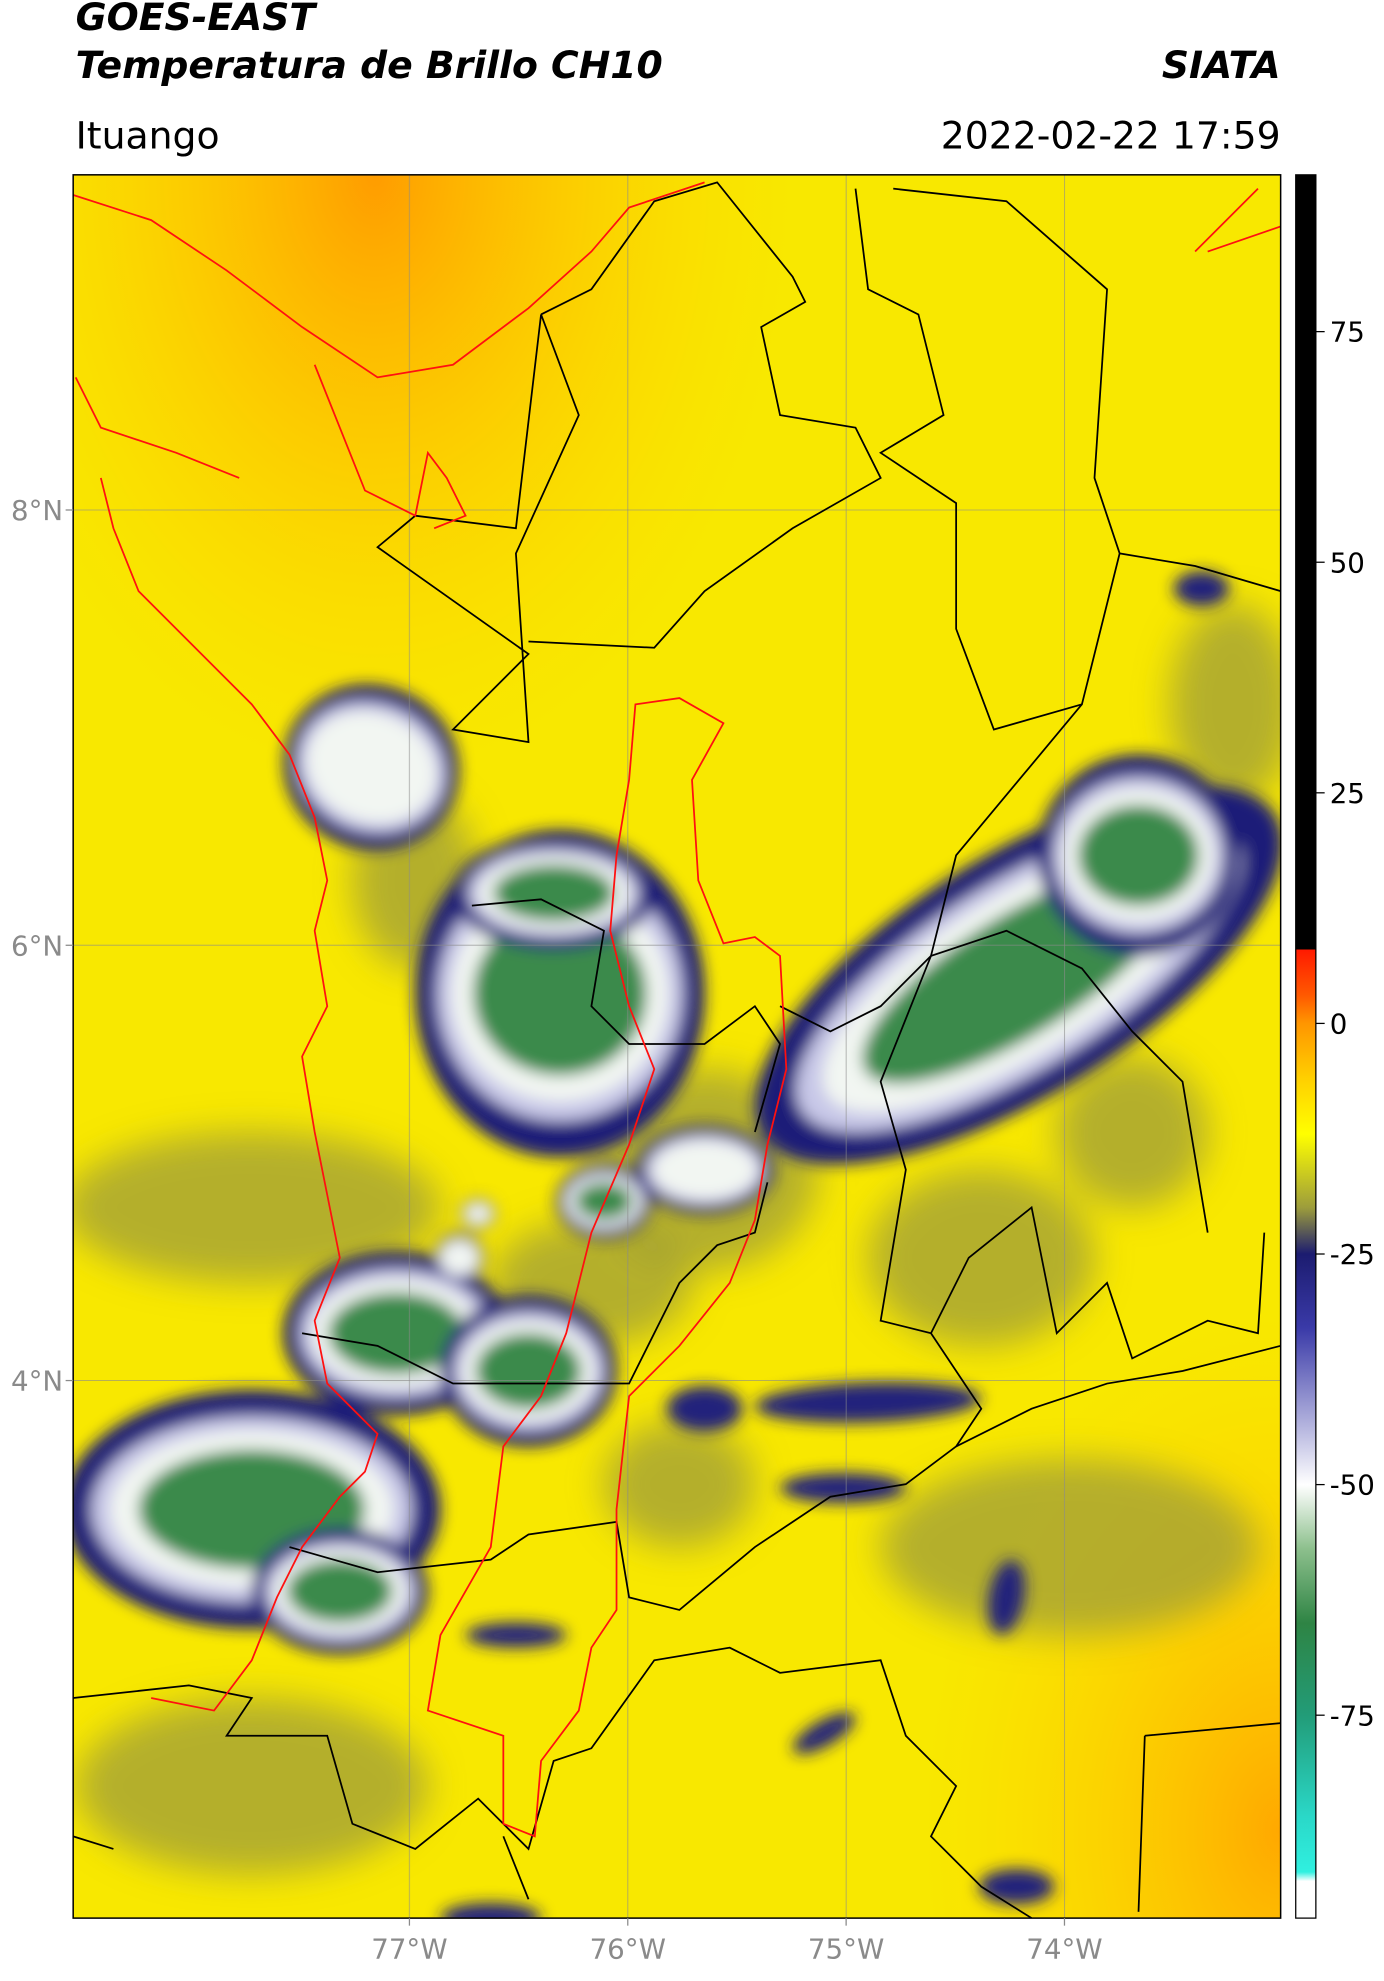  I want to click on y-tick-label: 8°N, so click(37, 510).